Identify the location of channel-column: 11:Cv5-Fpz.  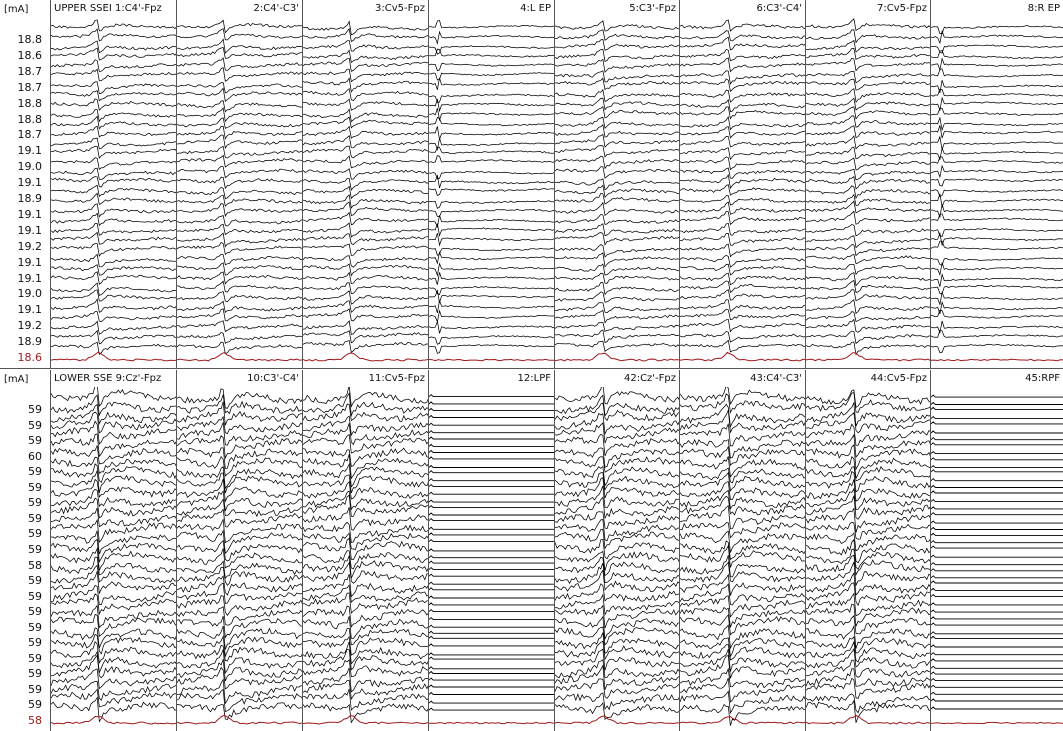
(365, 550).